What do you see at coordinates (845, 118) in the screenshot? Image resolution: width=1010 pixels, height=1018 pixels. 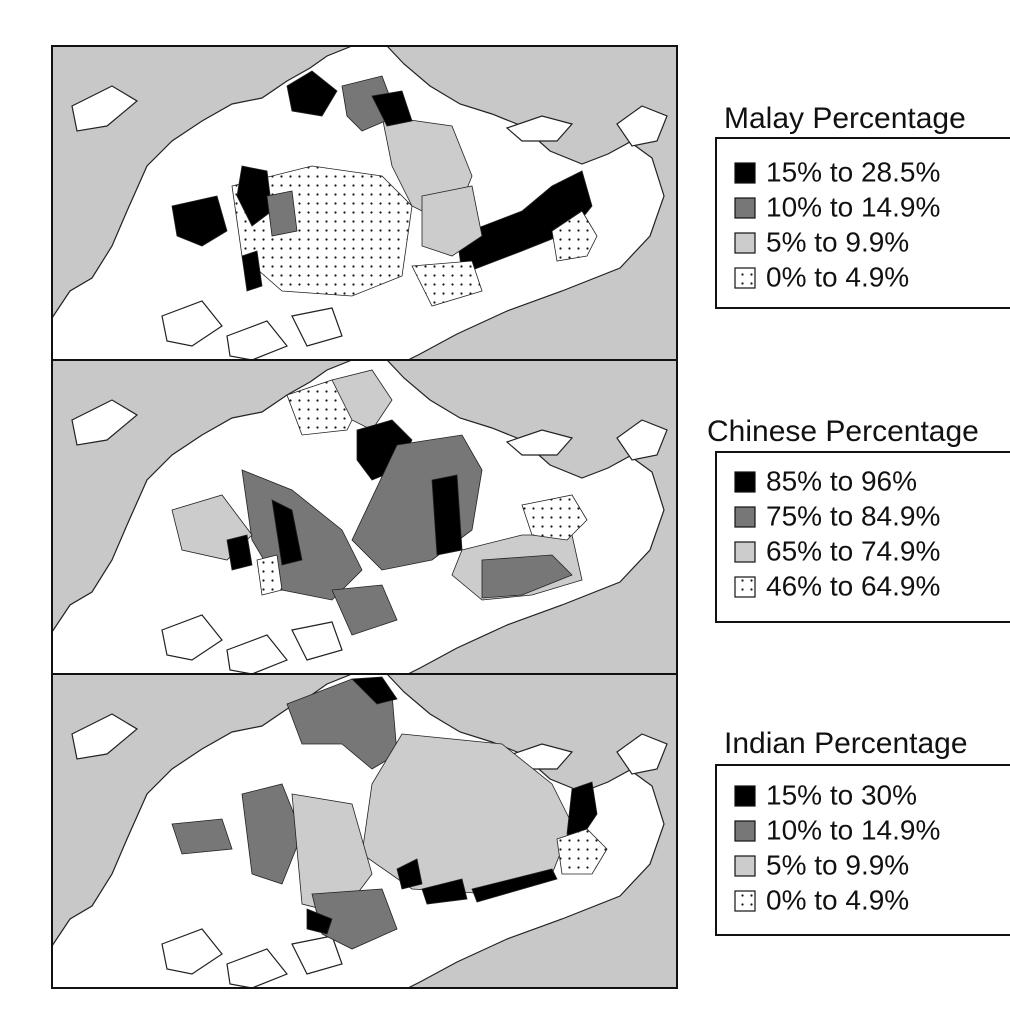 I see `legend-title: Malay Percentage` at bounding box center [845, 118].